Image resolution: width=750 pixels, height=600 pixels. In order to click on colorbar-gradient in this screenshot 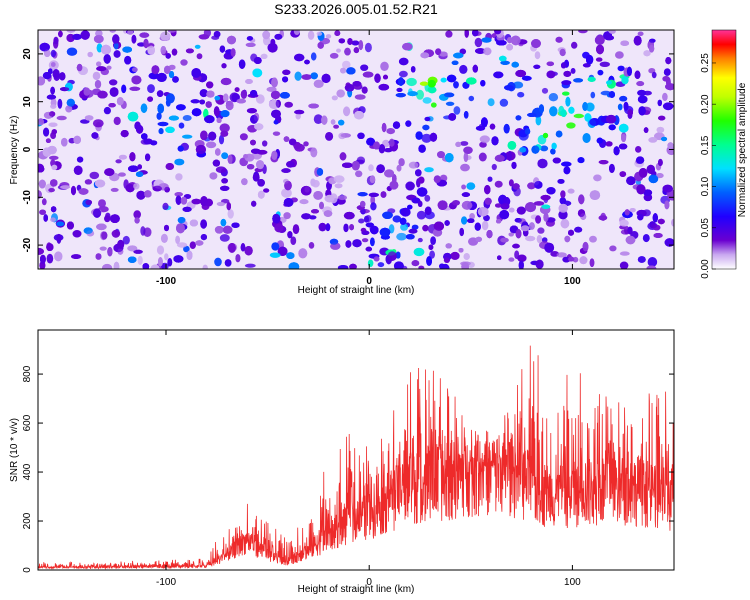, I will do `click(724, 149)`.